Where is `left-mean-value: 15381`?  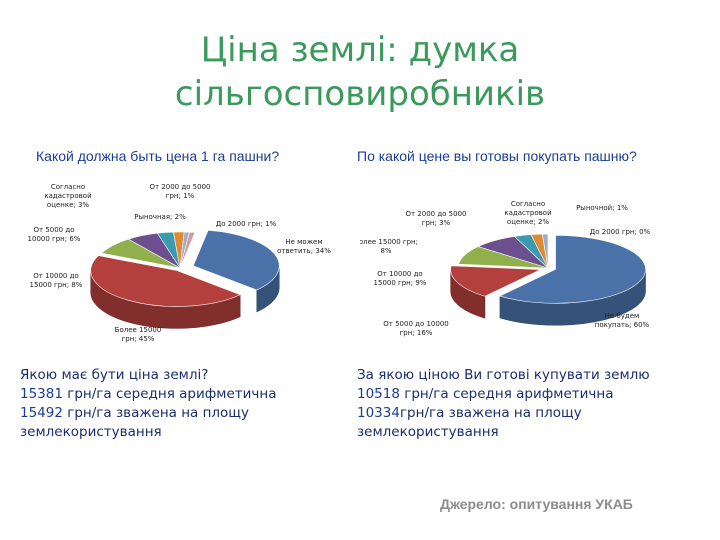 left-mean-value: 15381 is located at coordinates (41, 394).